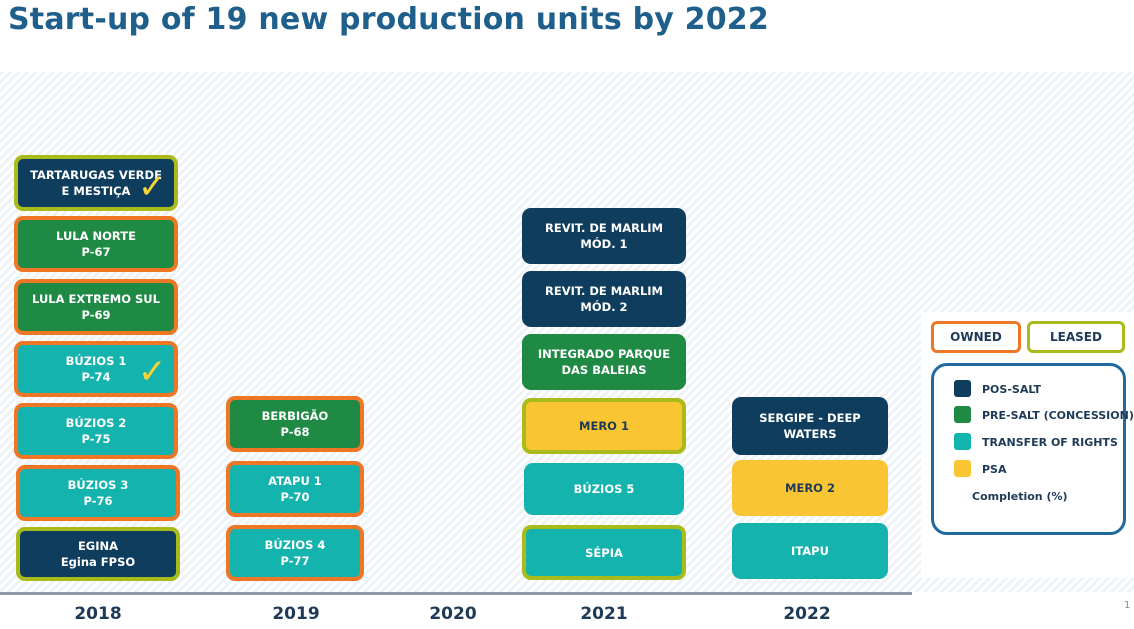 The image size is (1134, 629). What do you see at coordinates (1020, 496) in the screenshot?
I see `legend-completion: Completion (%)` at bounding box center [1020, 496].